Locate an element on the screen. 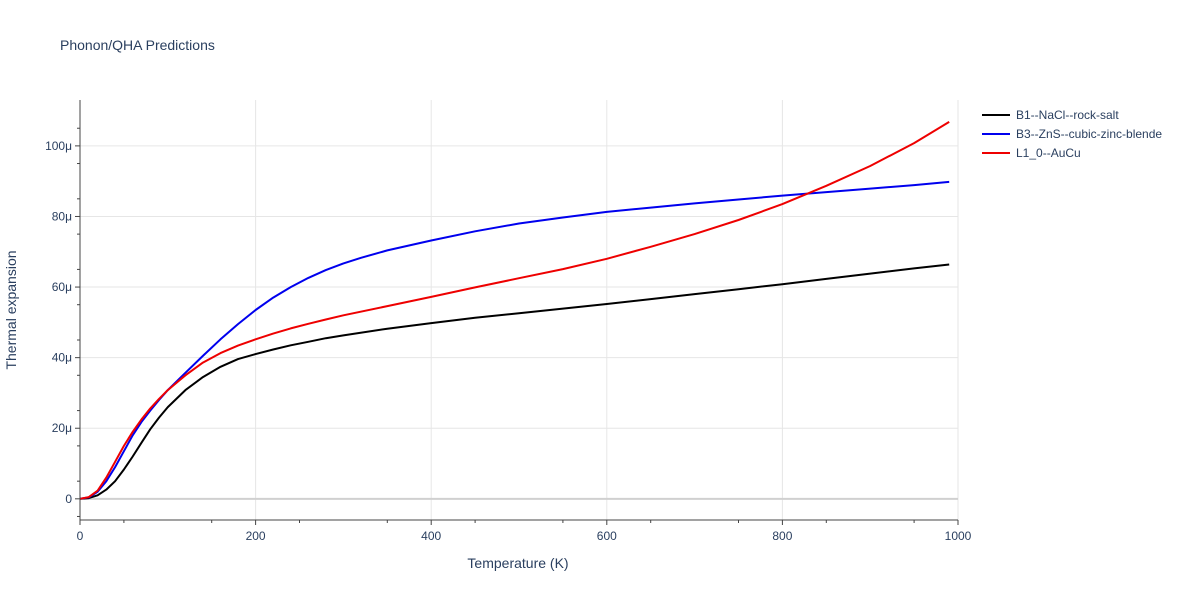  legend-item-2: B3--ZnS--cubic-zinc-blende is located at coordinates (1072, 134).